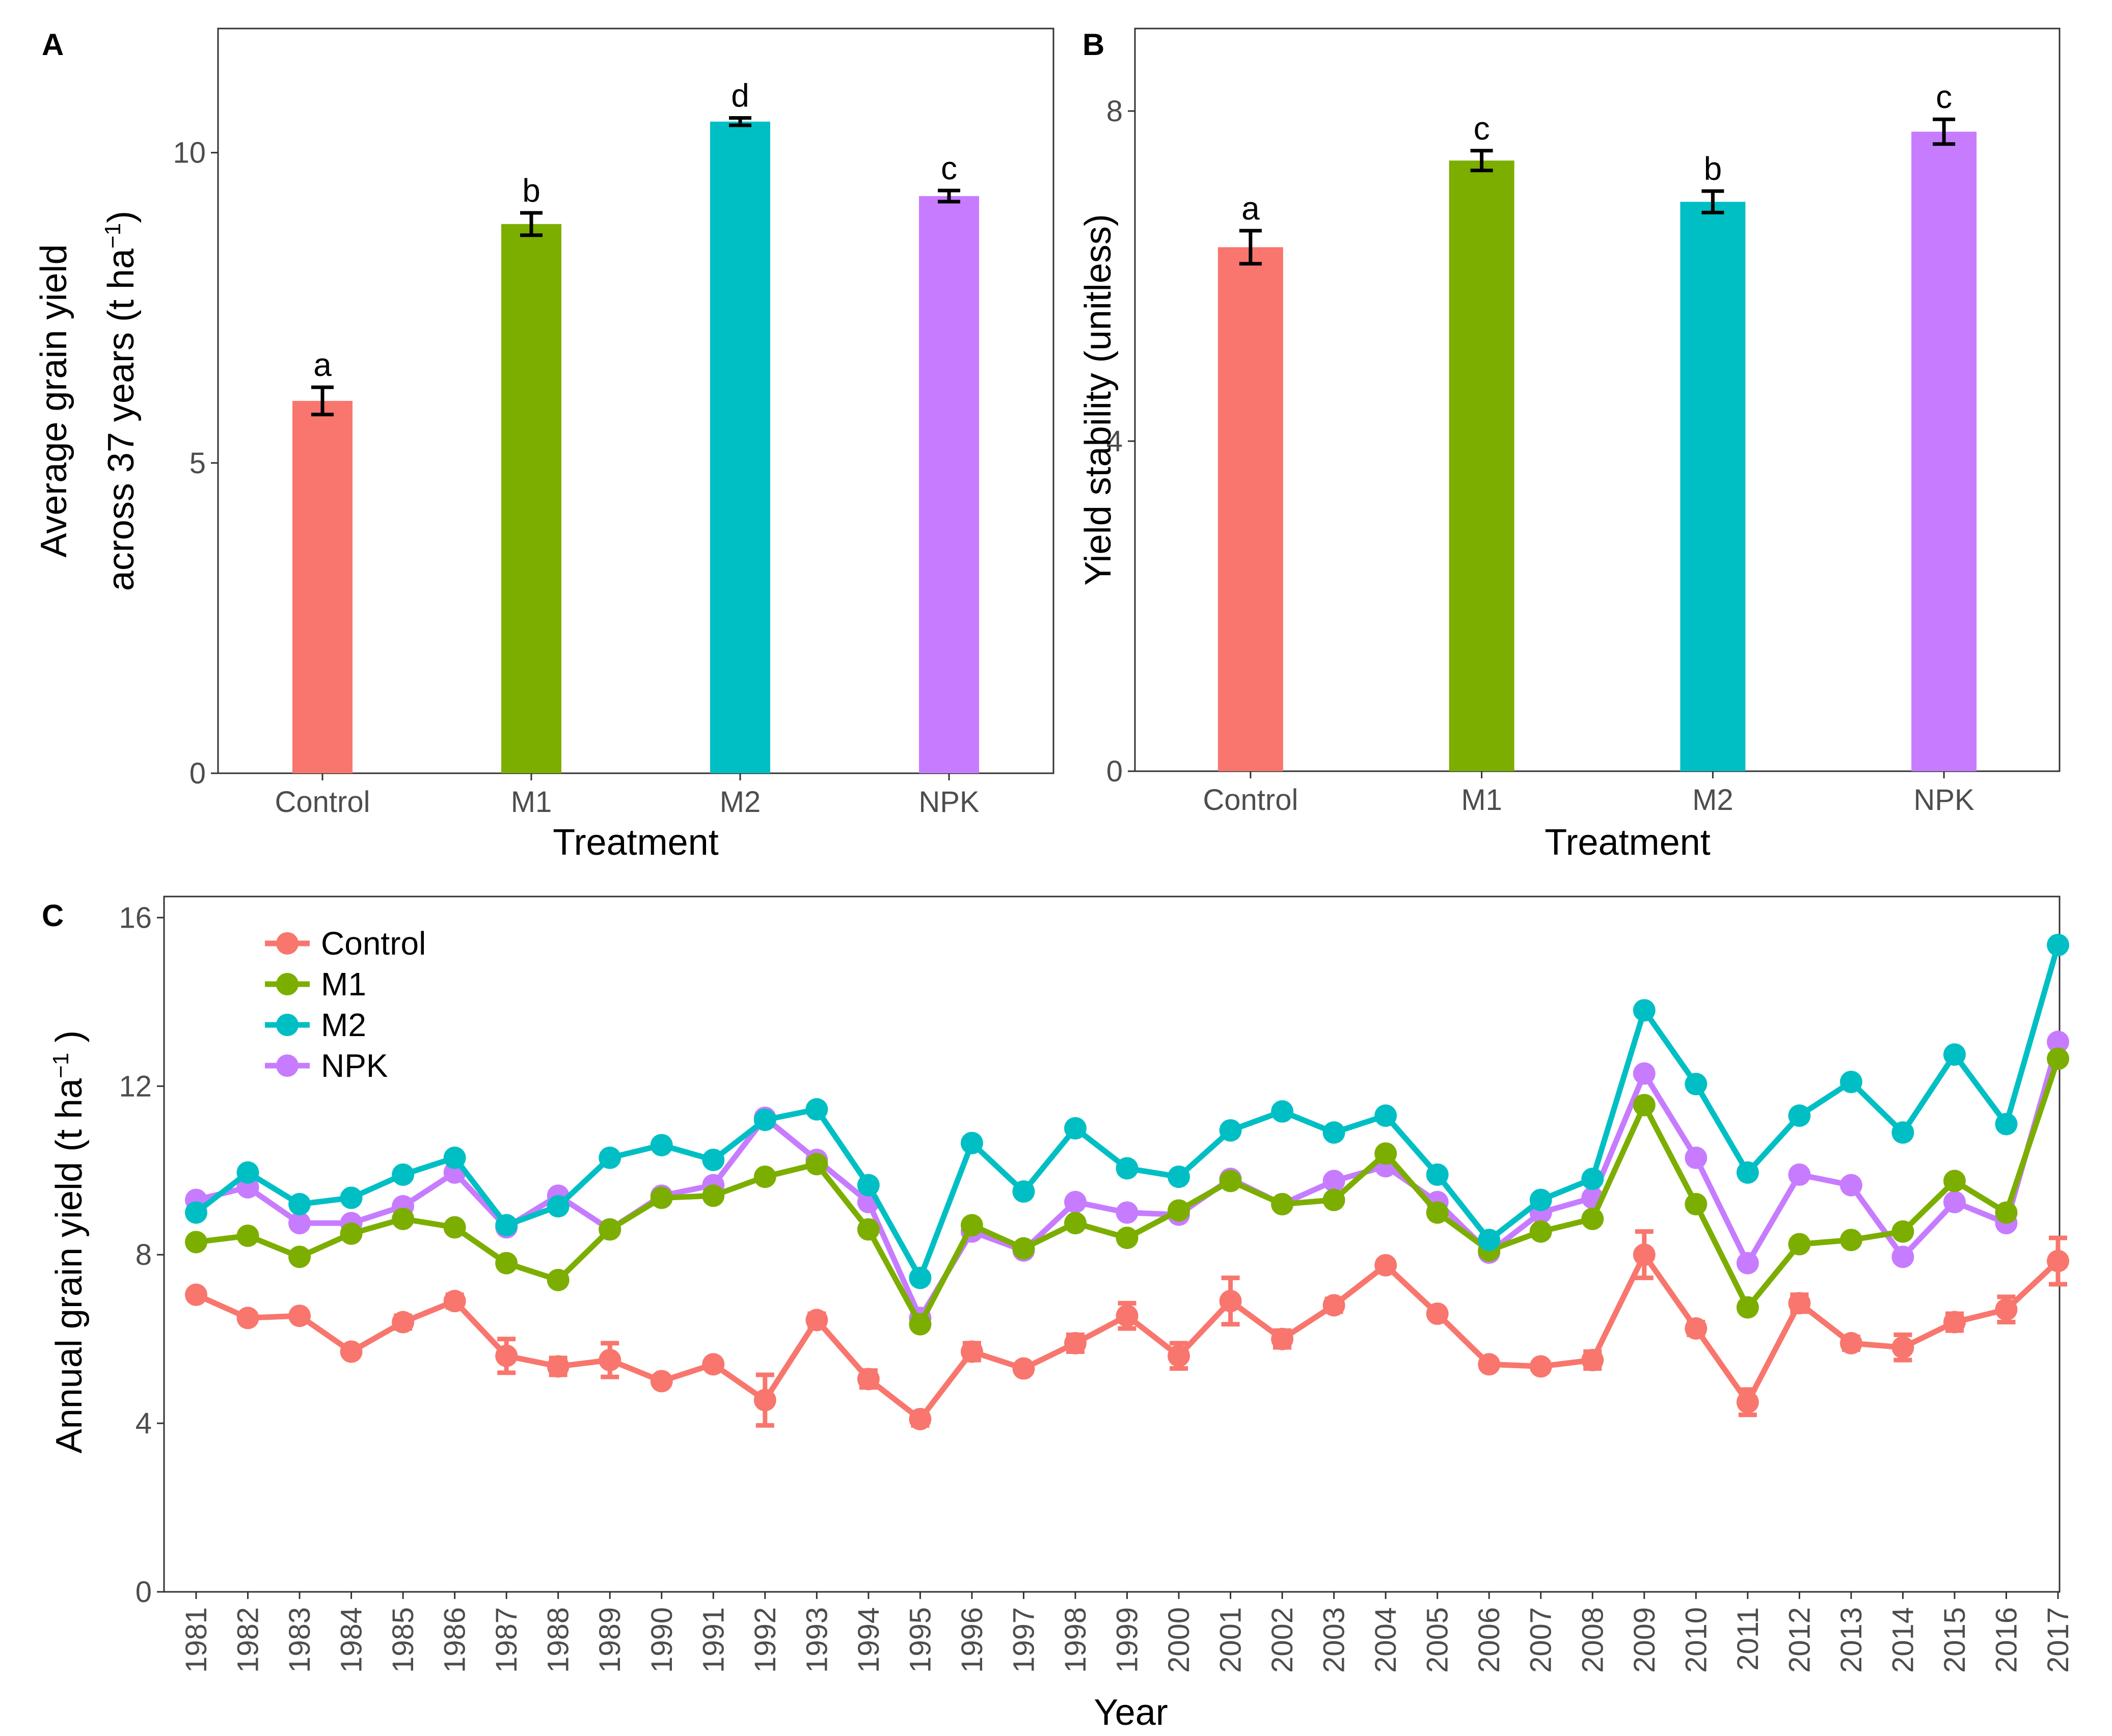  What do you see at coordinates (1250, 800) in the screenshot?
I see `x-tick-label: Control` at bounding box center [1250, 800].